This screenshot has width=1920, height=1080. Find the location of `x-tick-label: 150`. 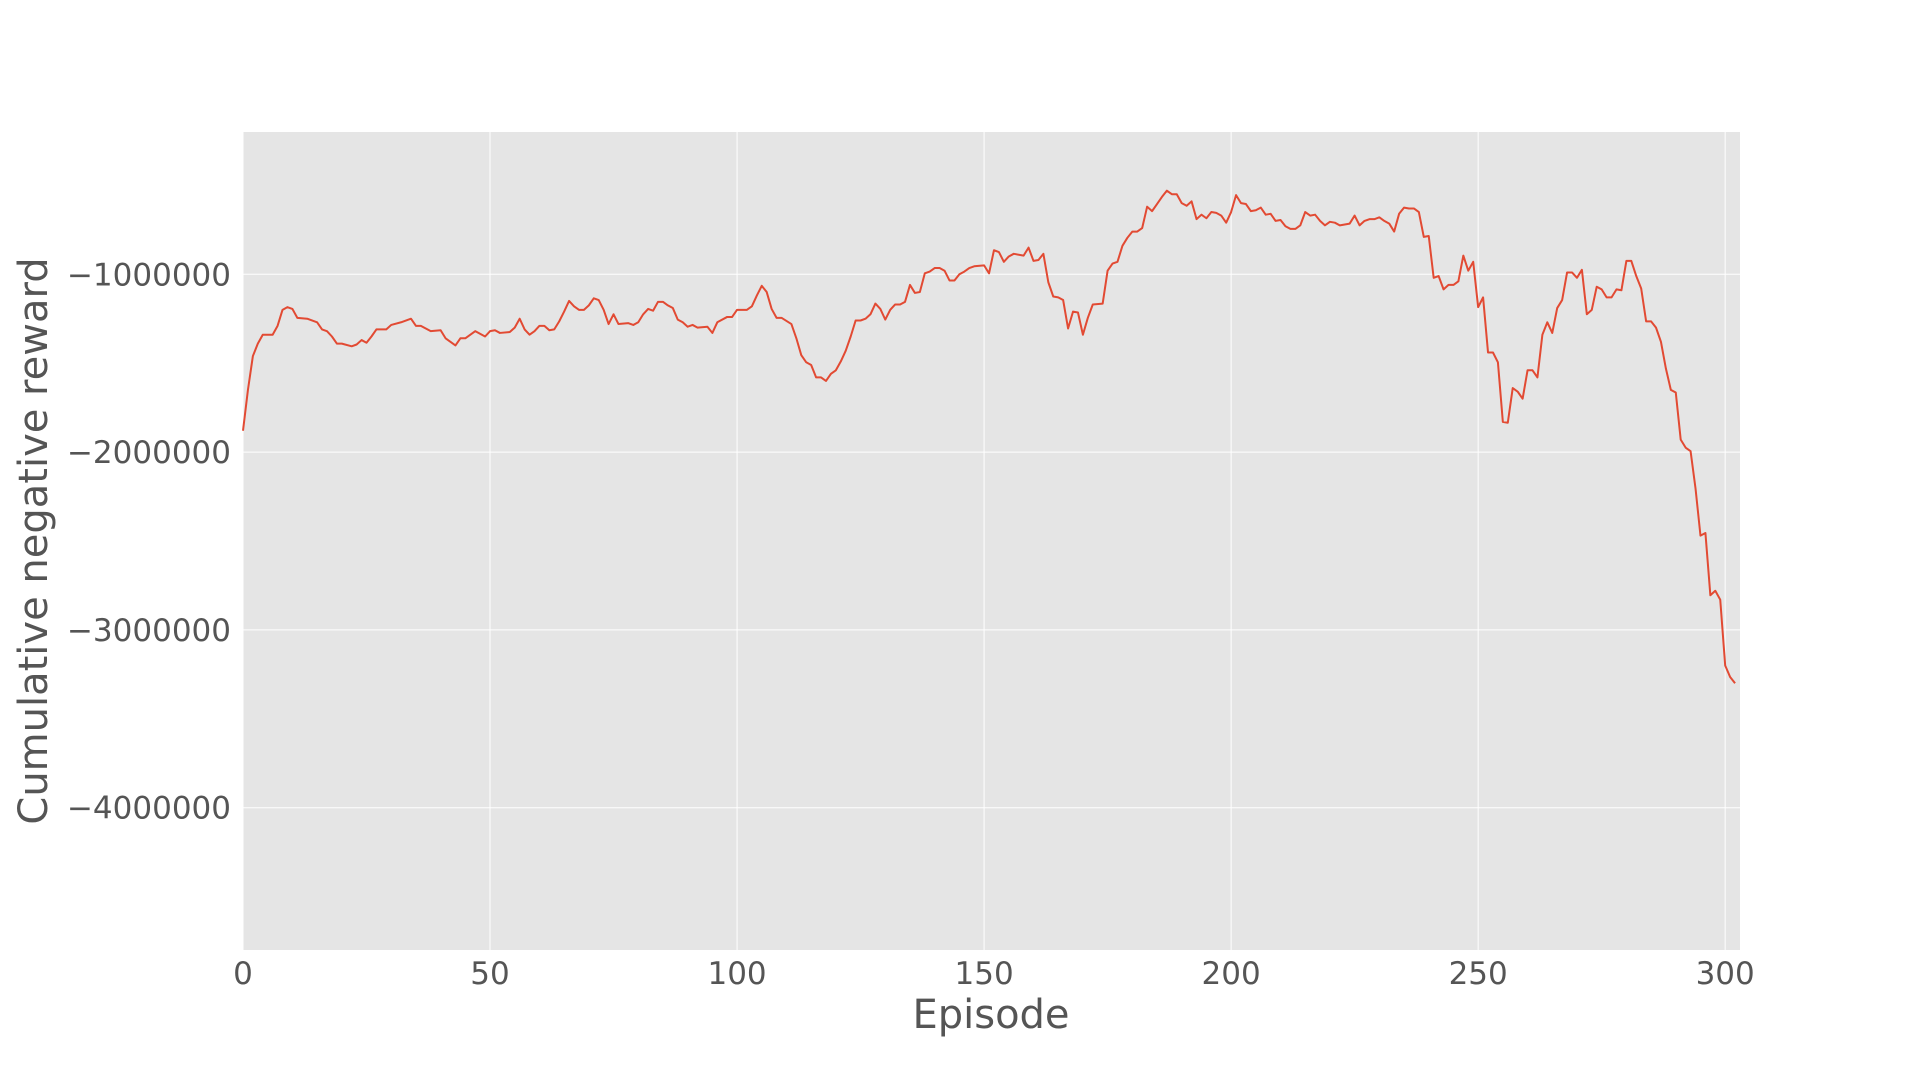

x-tick-label: 150 is located at coordinates (984, 974).